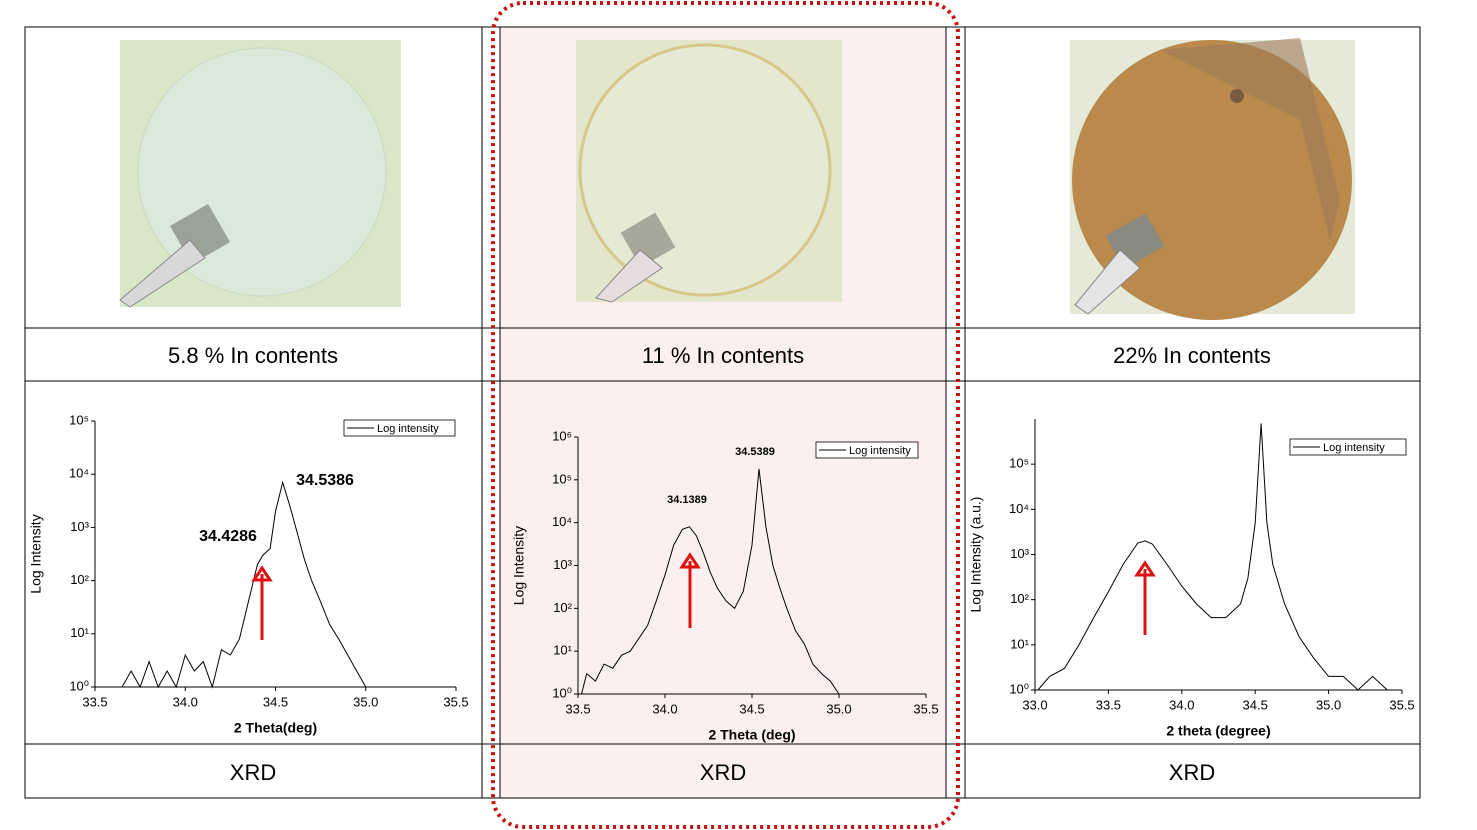 Image resolution: width=1477 pixels, height=830 pixels. I want to click on x-axis-title: 2 theta (degree), so click(1218, 731).